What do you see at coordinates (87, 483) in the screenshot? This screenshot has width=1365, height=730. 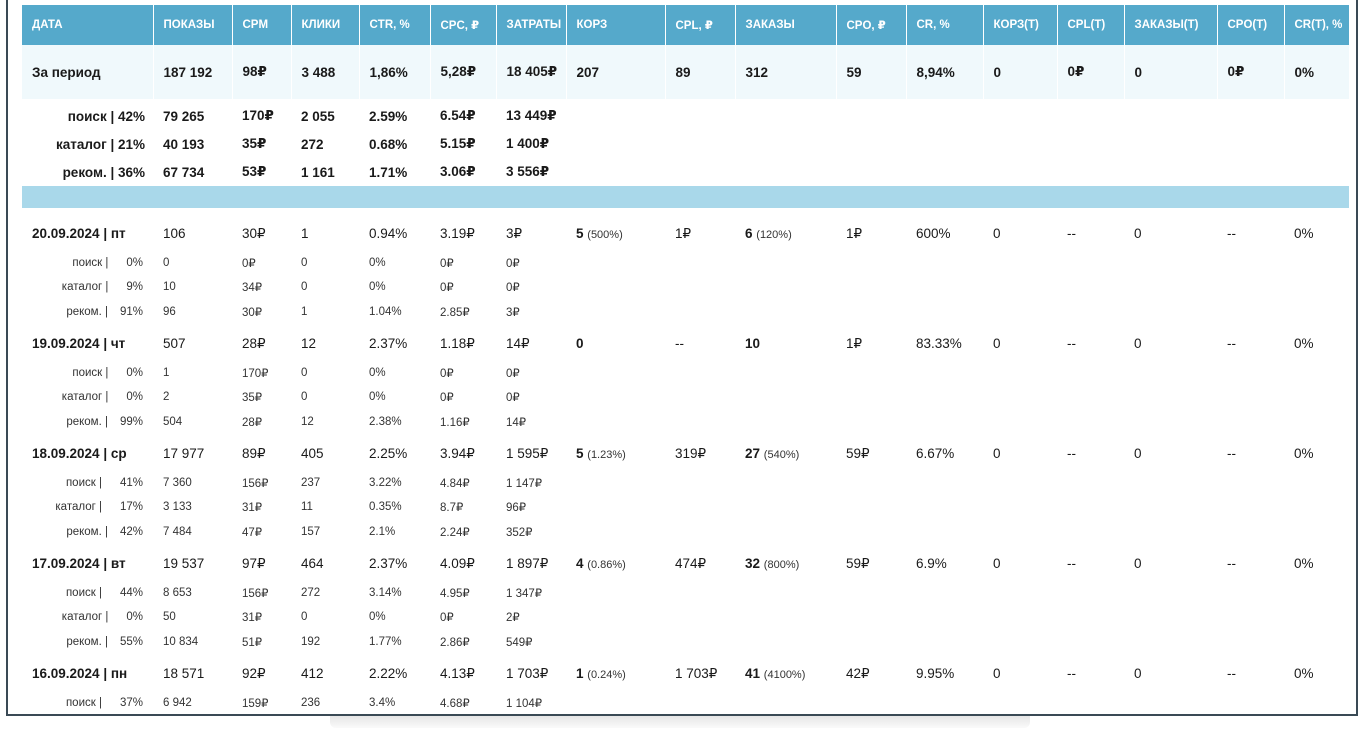 I see `sub-label: поиск | 41%` at bounding box center [87, 483].